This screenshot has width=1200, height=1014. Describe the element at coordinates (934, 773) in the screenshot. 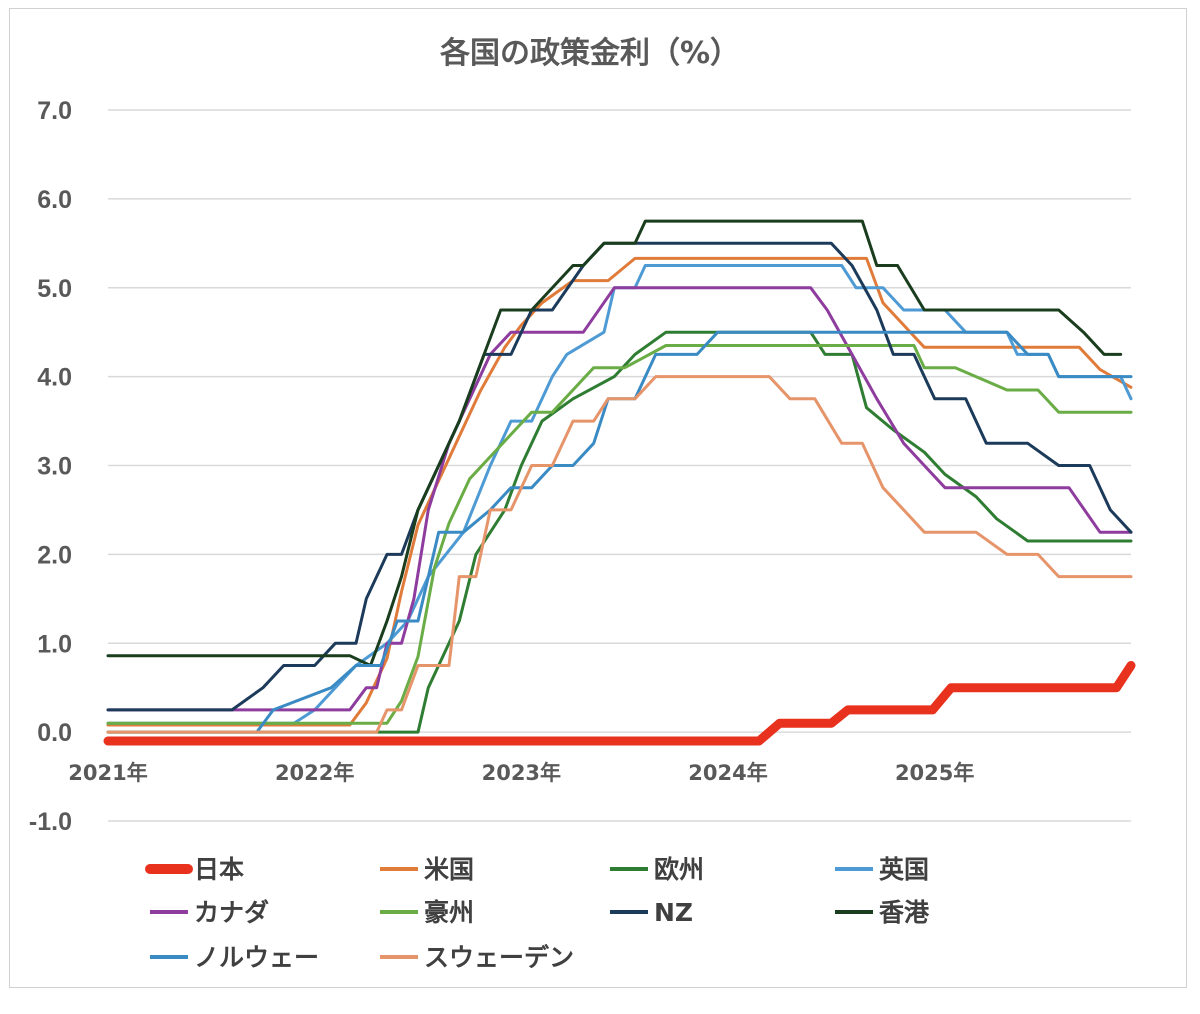

I see `x-tick-label: 2025年` at that location.